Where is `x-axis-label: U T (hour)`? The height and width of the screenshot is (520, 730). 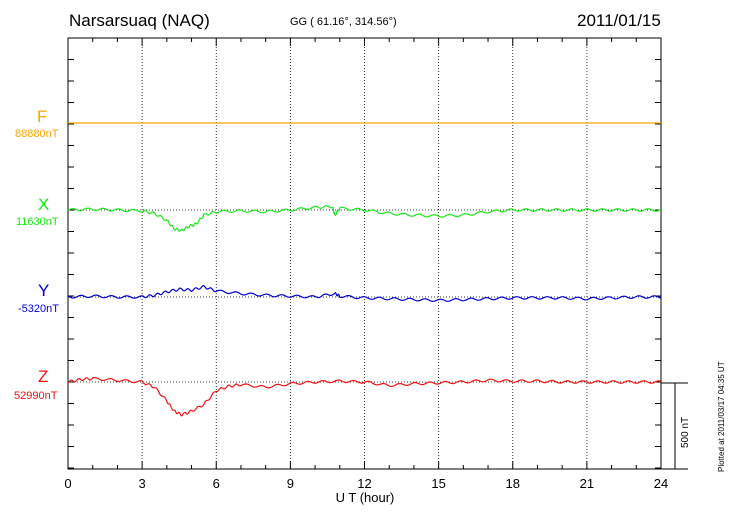
x-axis-label: U T (hour) is located at coordinates (365, 497).